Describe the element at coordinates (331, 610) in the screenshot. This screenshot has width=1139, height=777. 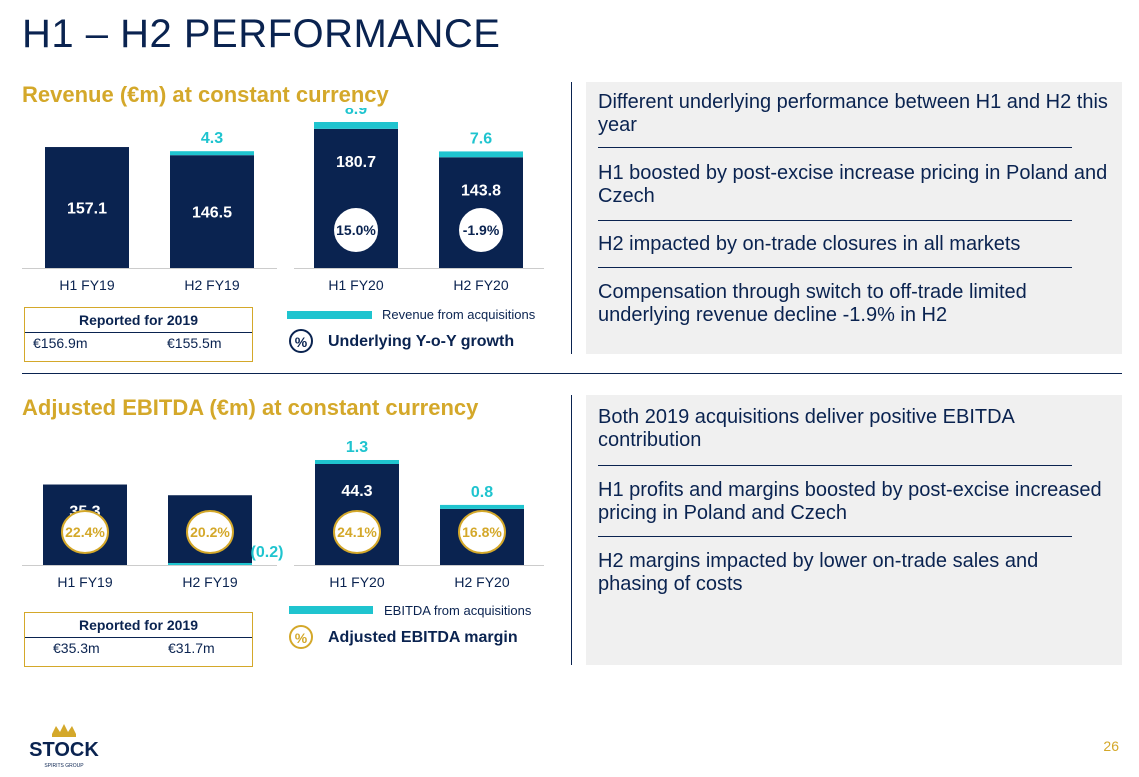
I see `ebitda-acq-legend-swatch` at that location.